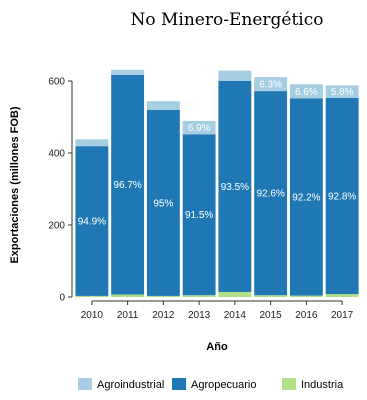 Image resolution: width=367 pixels, height=400 pixels. I want to click on bar-value-label: 6.9%, so click(199, 128).